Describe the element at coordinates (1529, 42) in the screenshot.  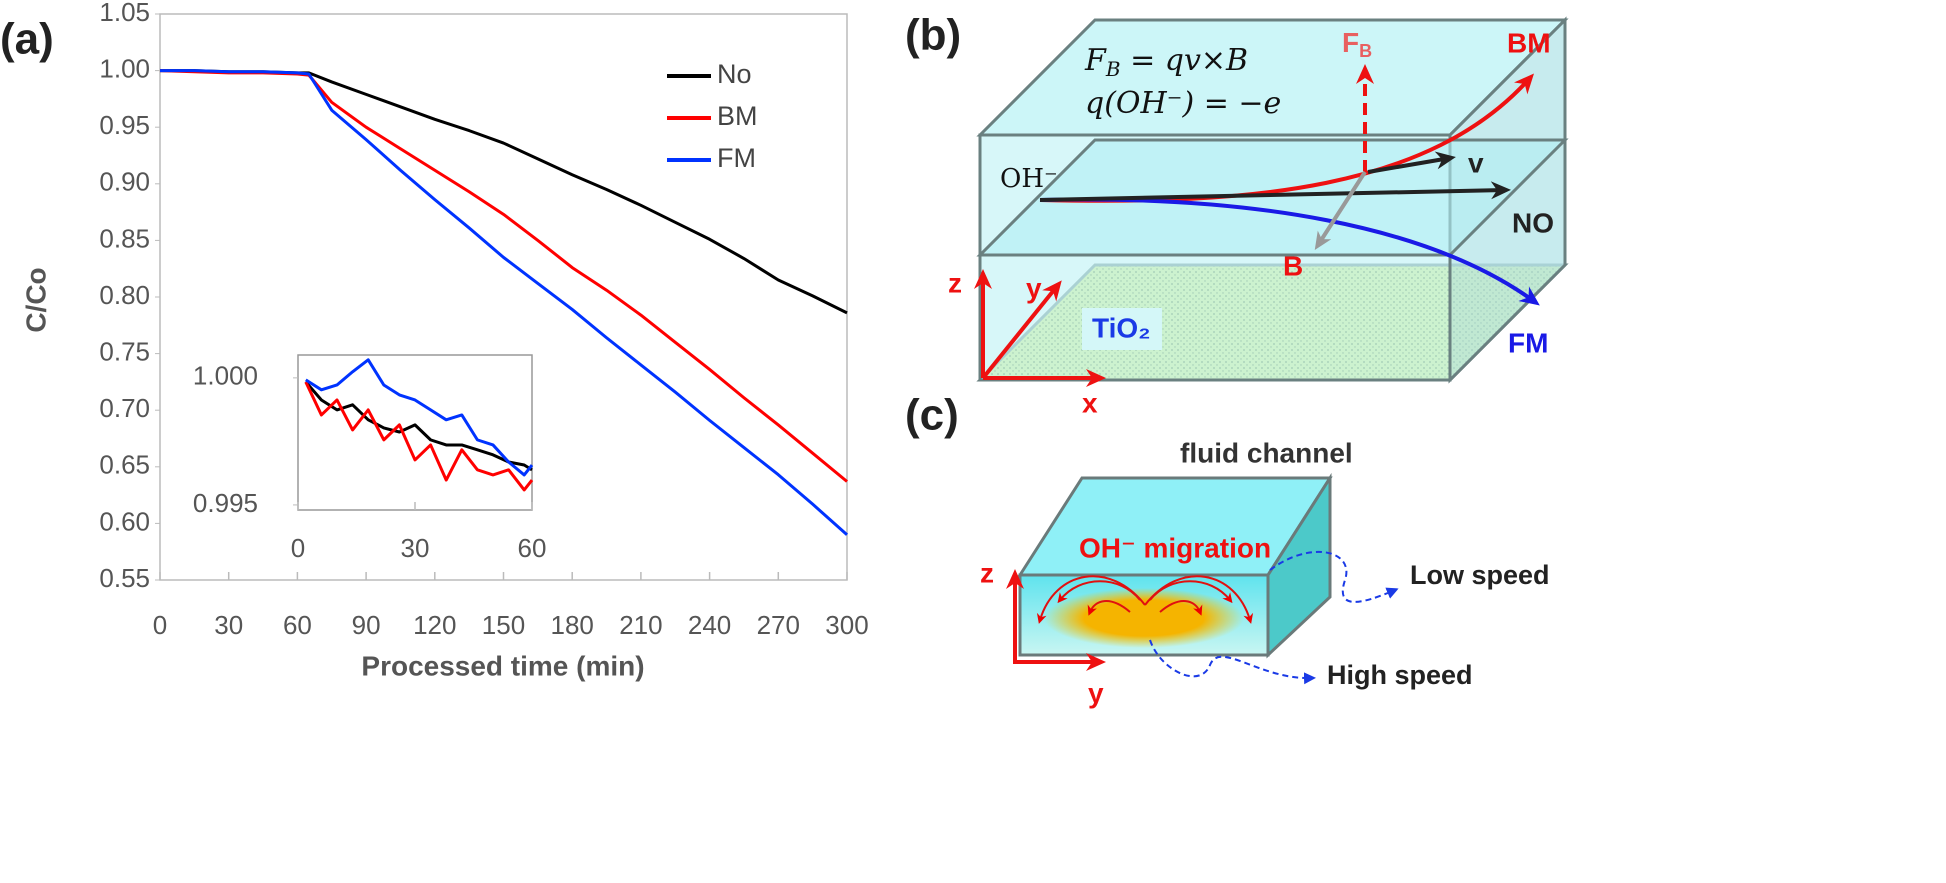
I see `bm-label: BM` at that location.